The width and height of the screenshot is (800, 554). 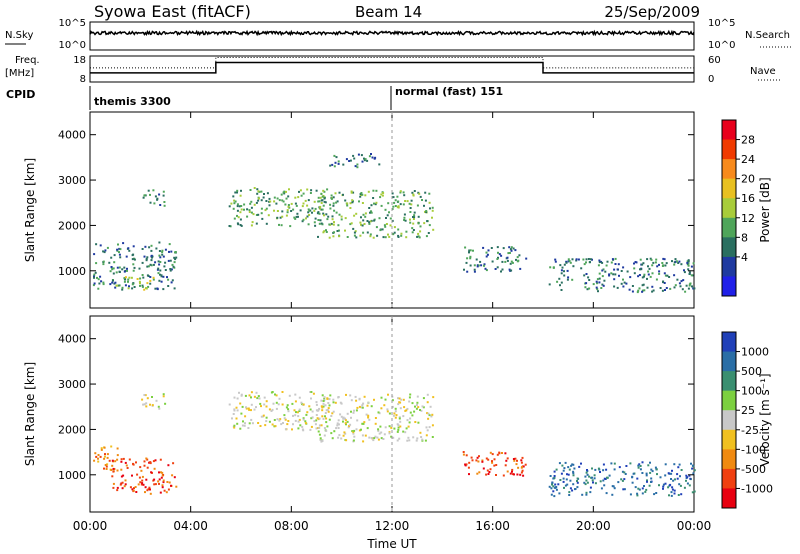 I want to click on colorbar-tick-label: 16, so click(x=748, y=198).